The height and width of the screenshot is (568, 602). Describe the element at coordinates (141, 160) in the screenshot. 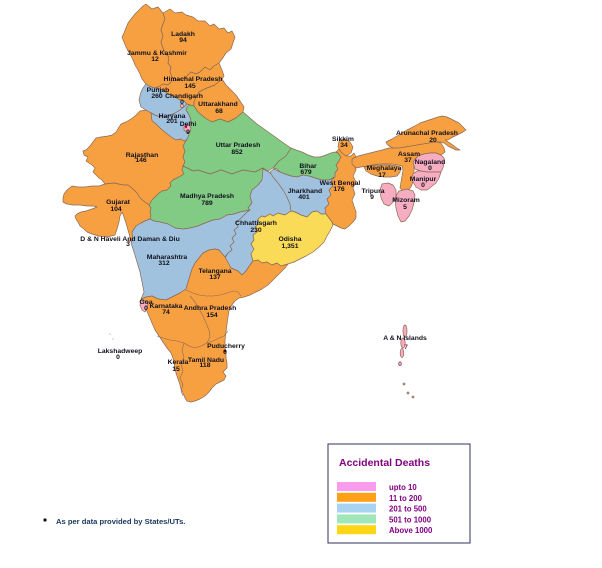

I see `svg-text: 146` at that location.